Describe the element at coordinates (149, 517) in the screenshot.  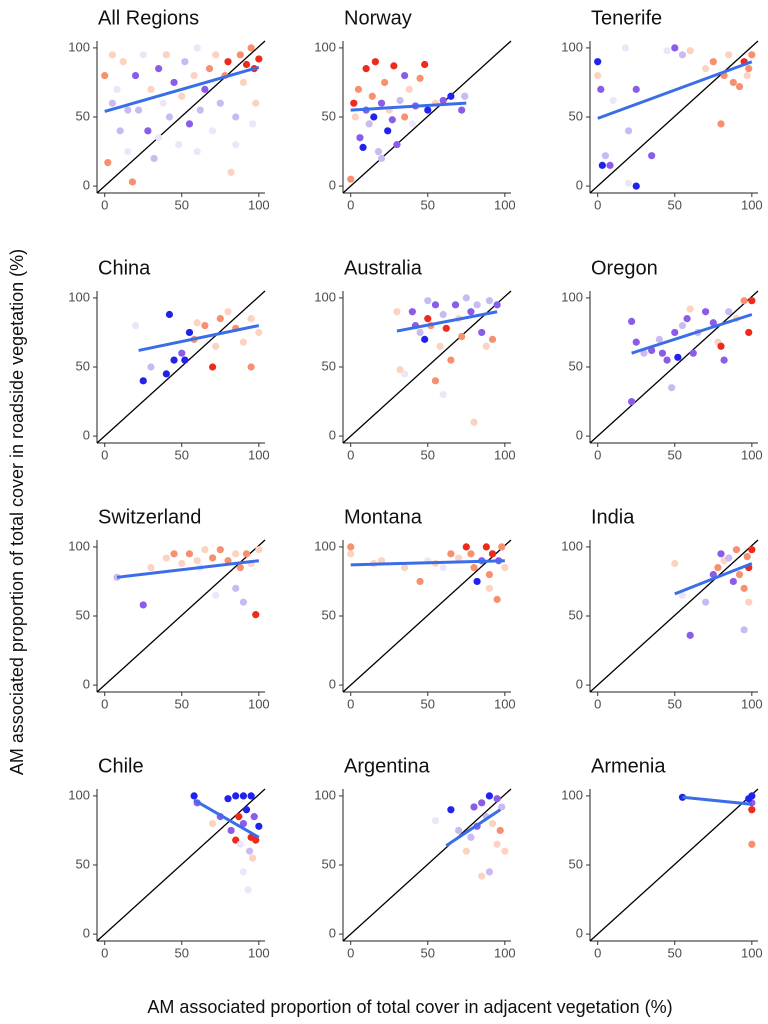
I see `panel-title: Switzerland` at that location.